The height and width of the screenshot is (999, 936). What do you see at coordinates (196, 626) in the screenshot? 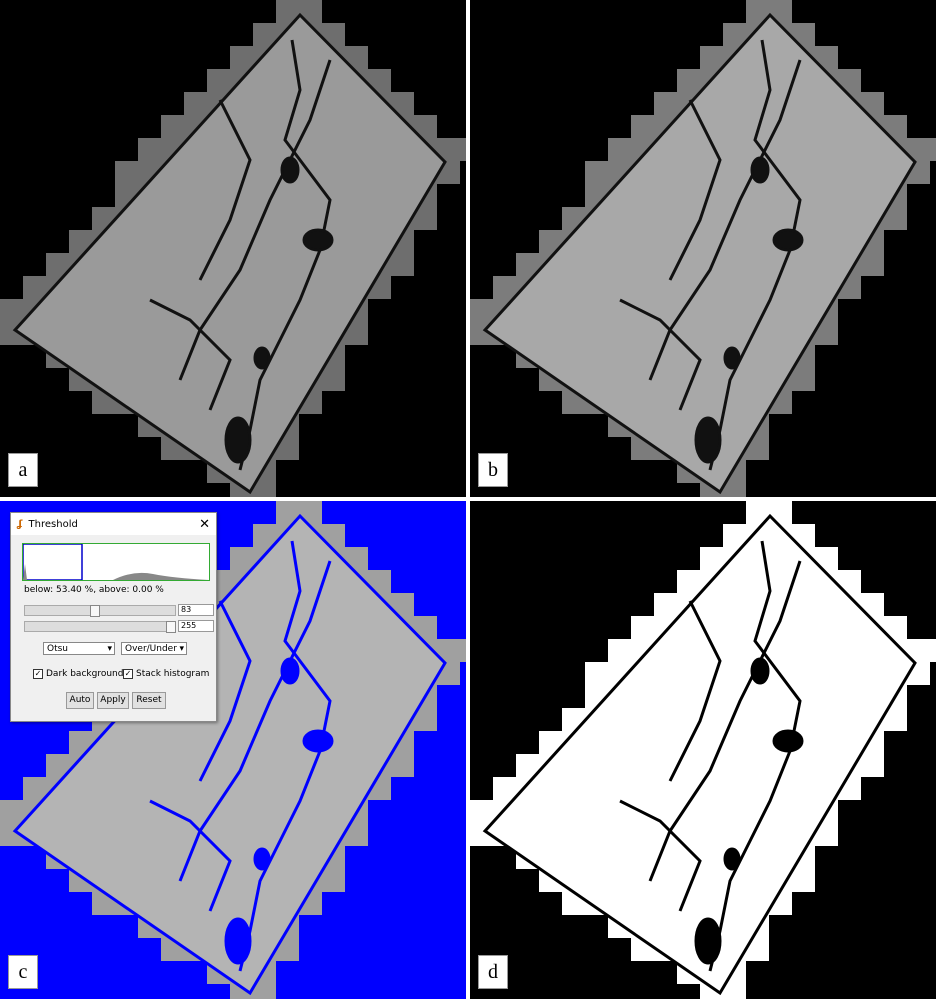
I see `upper-value: 255` at bounding box center [196, 626].